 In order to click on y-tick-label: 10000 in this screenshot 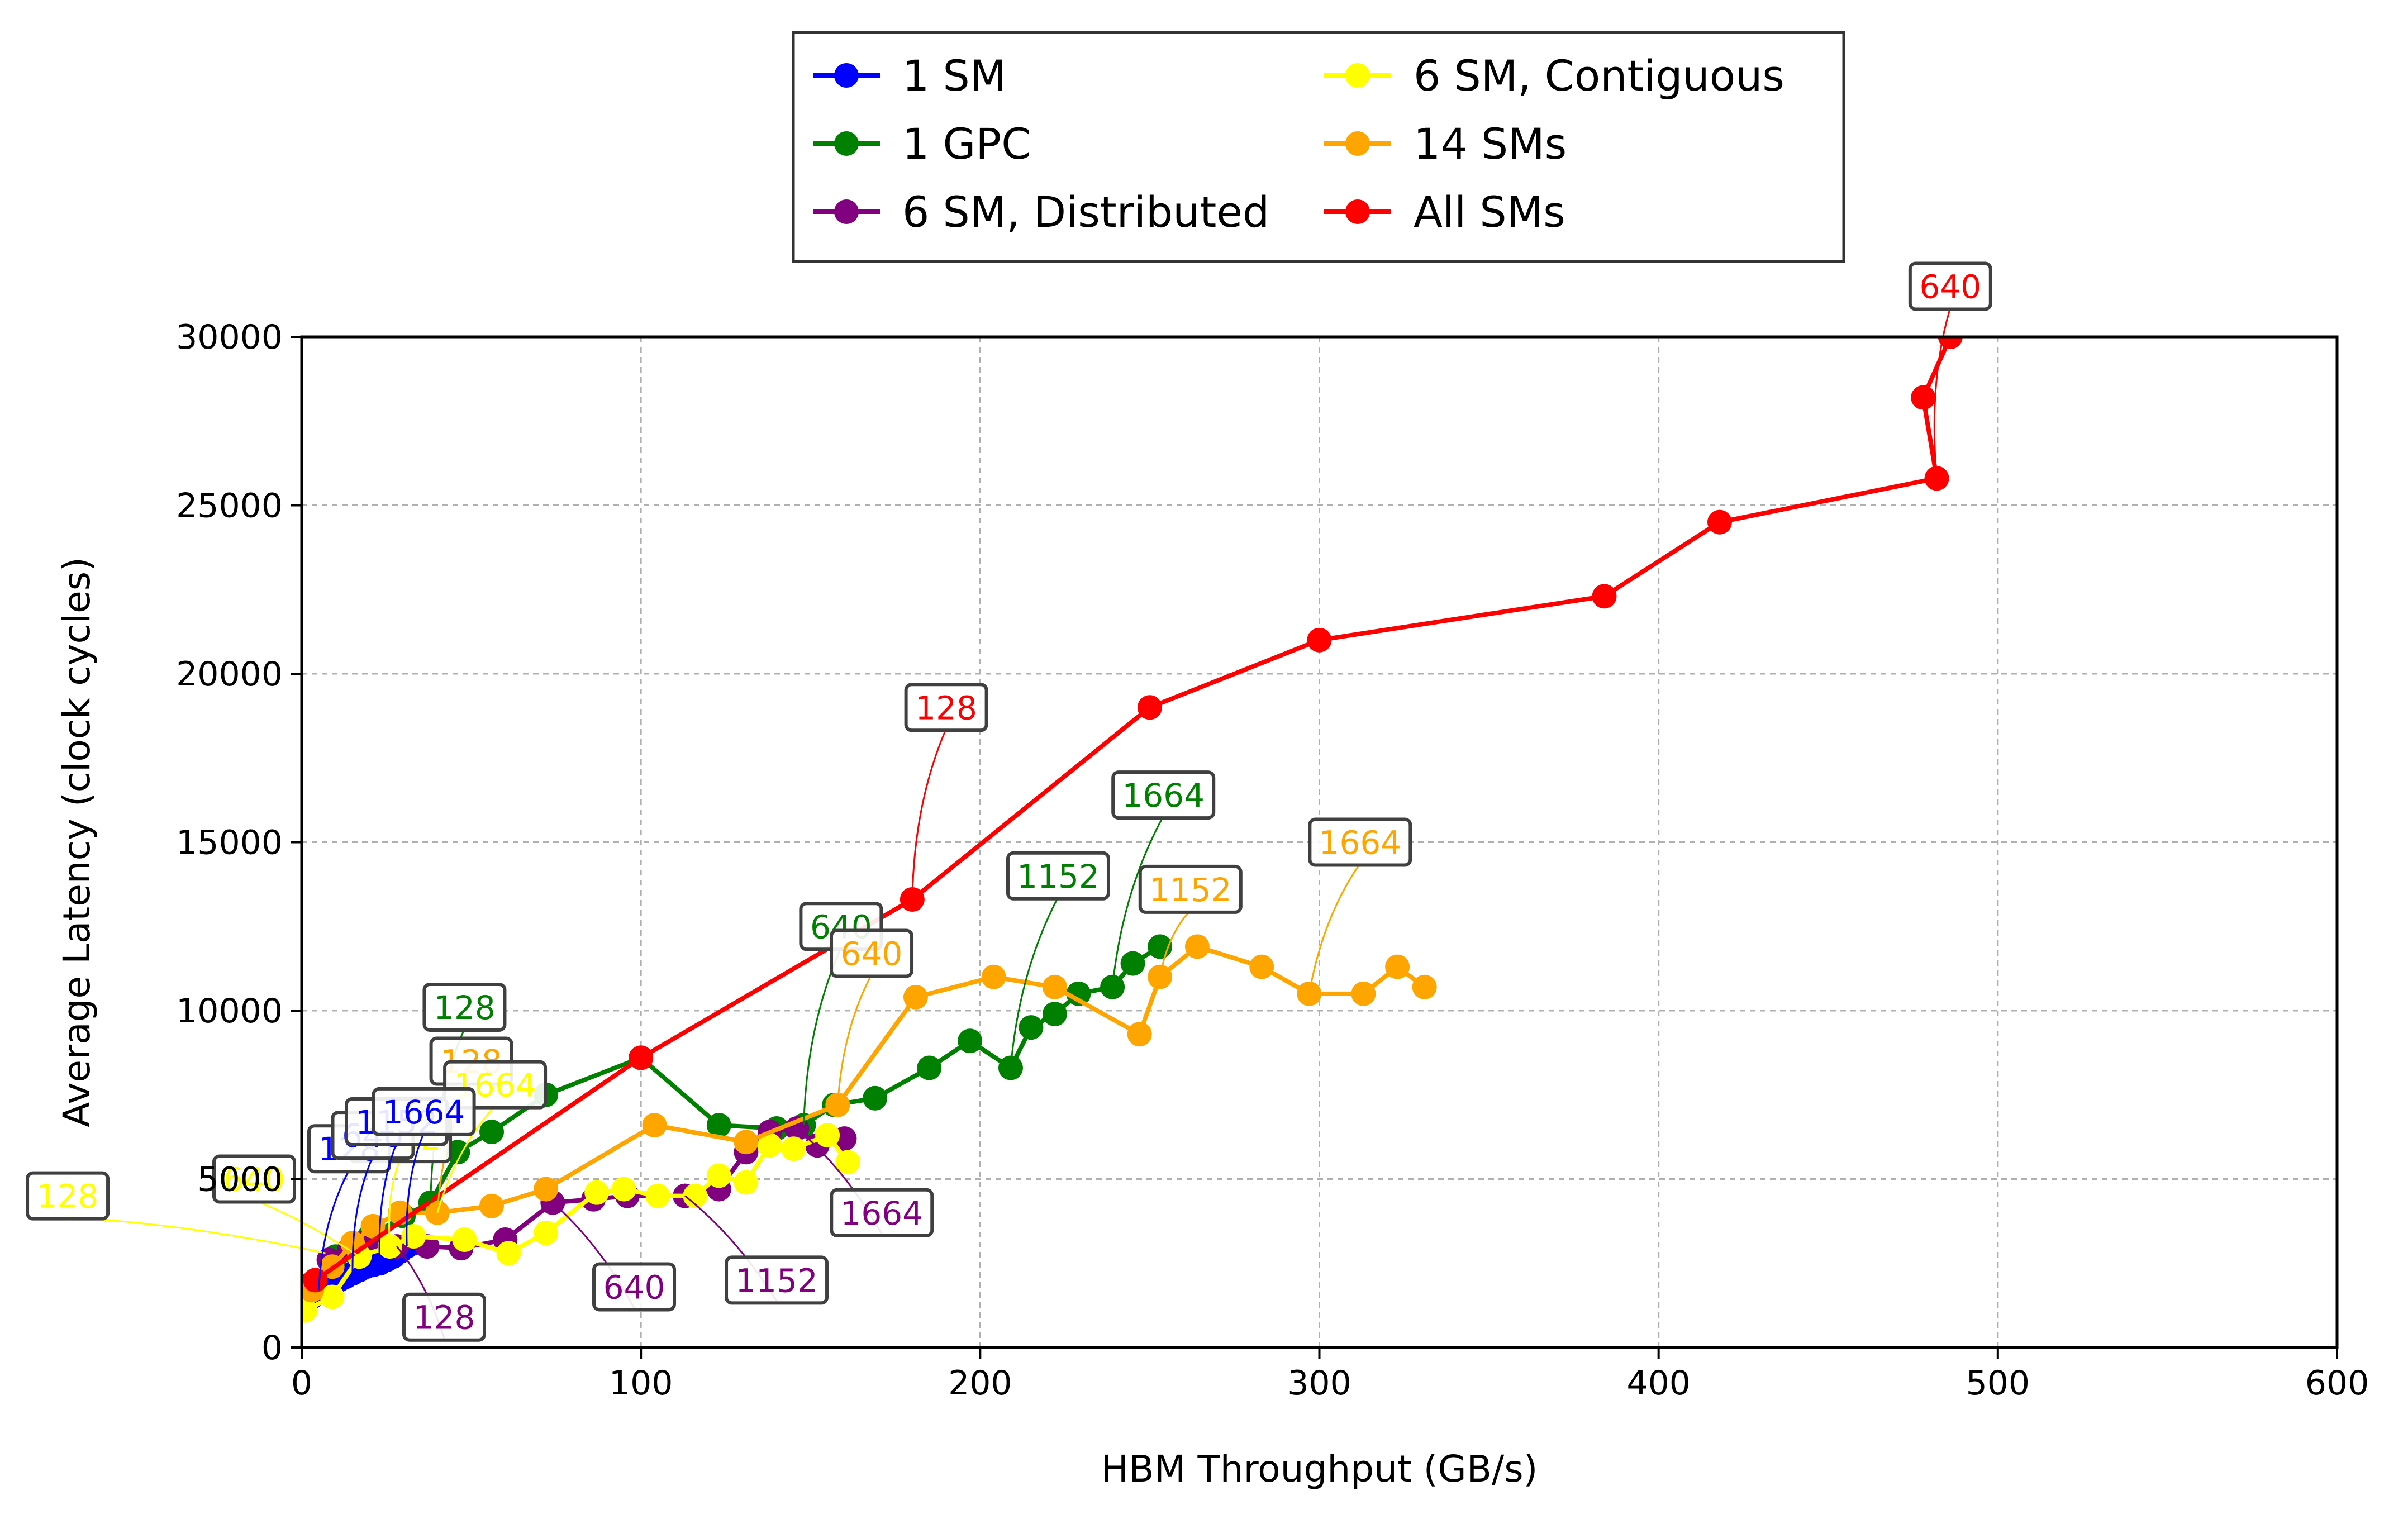, I will do `click(230, 1011)`.